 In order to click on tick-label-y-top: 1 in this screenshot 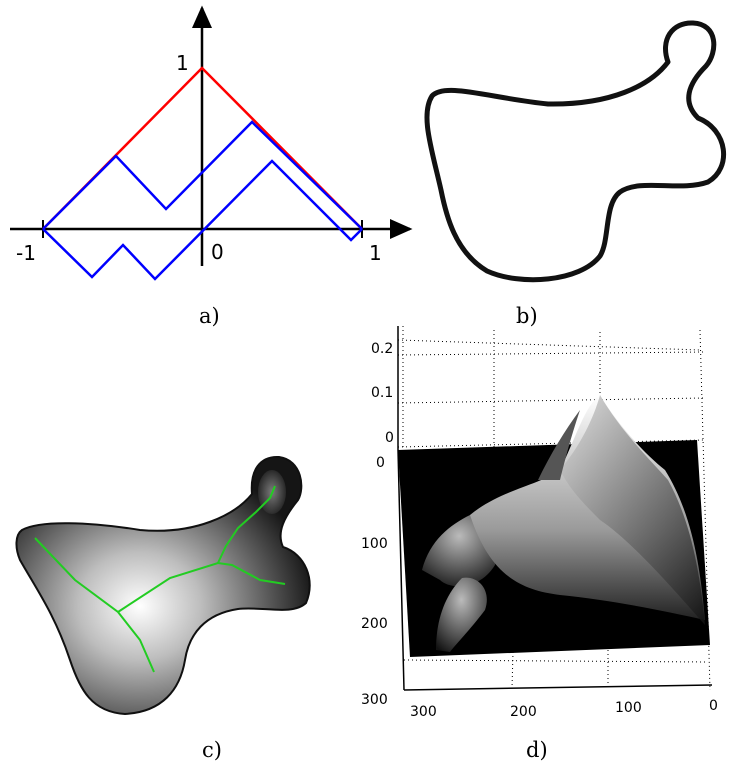, I will do `click(182, 63)`.